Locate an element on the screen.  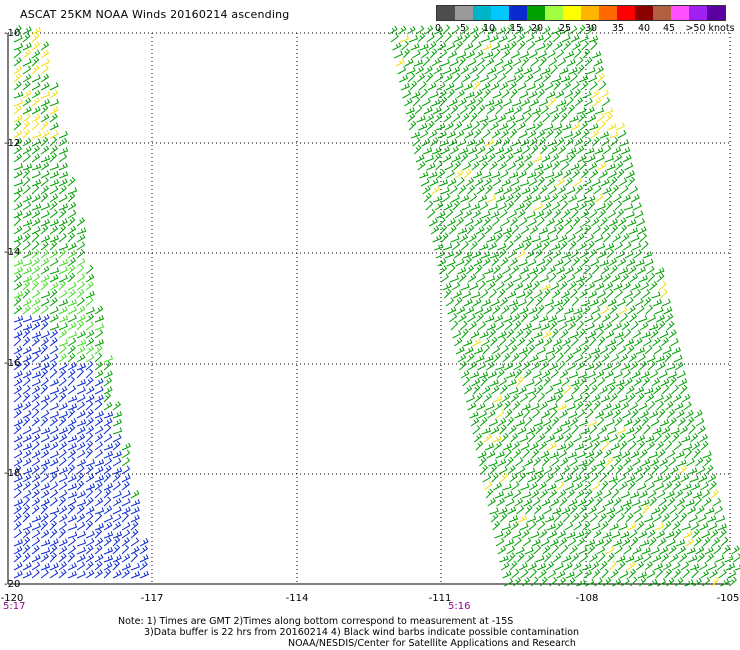
legend-tick-label: 10 is located at coordinates (489, 28).